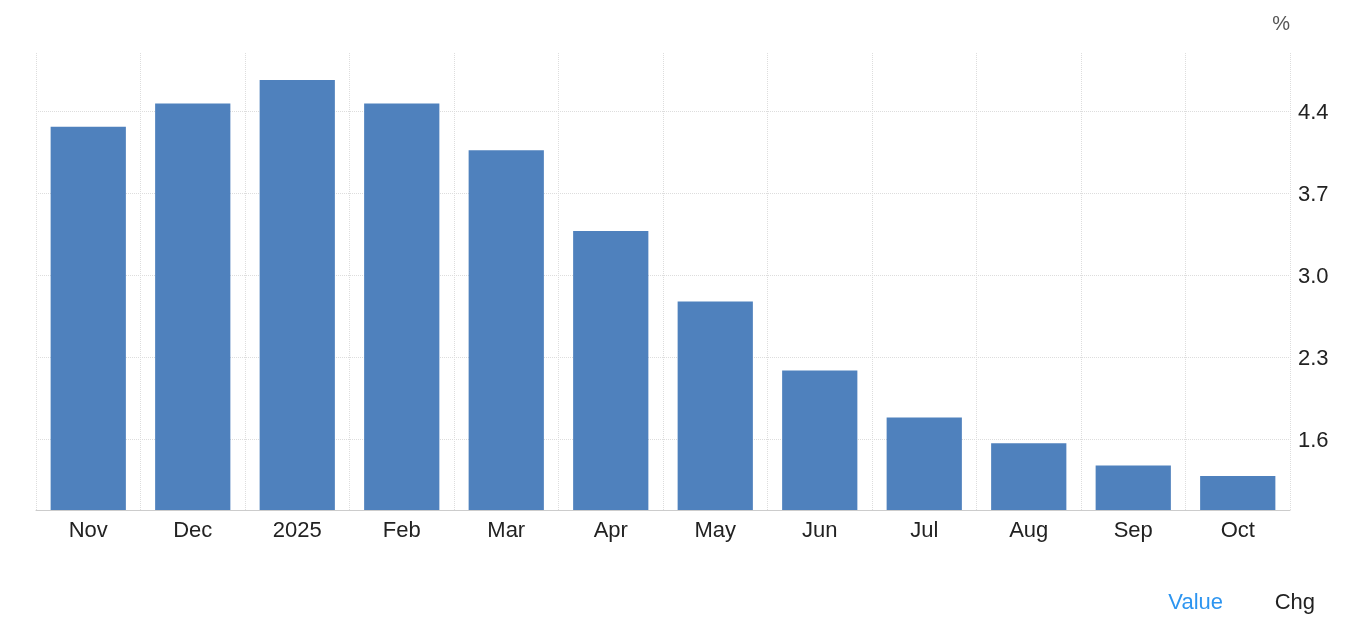 The image size is (1356, 628). I want to click on x-tick-label: Aug, so click(1029, 529).